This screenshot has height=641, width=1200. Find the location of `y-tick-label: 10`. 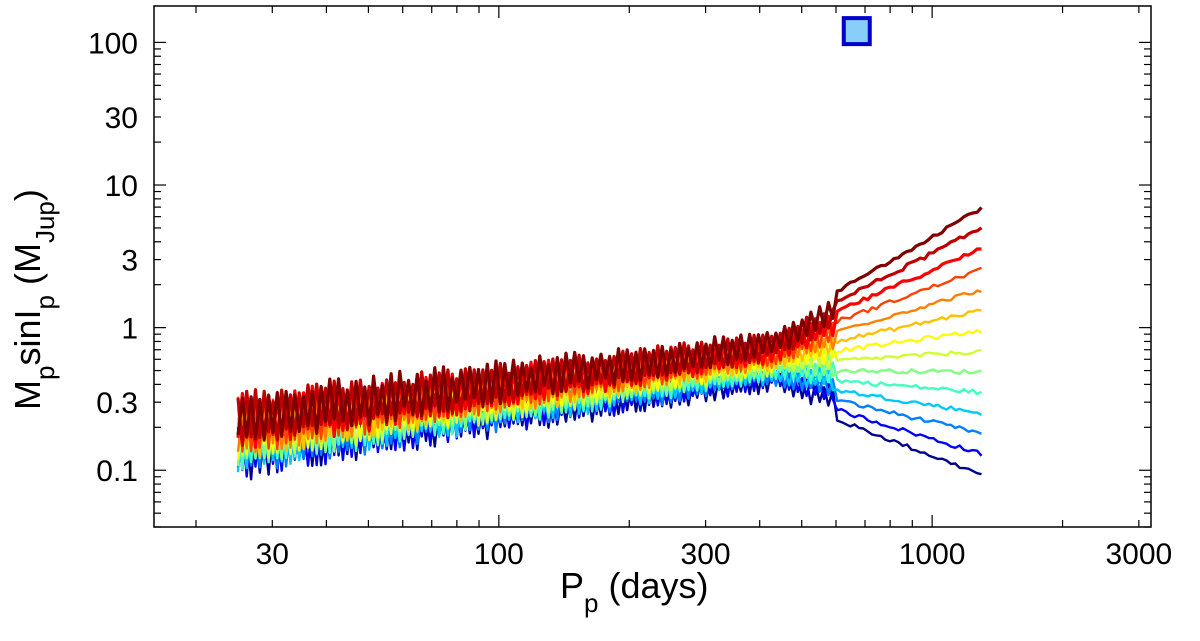

y-tick-label: 10 is located at coordinates (121, 186).